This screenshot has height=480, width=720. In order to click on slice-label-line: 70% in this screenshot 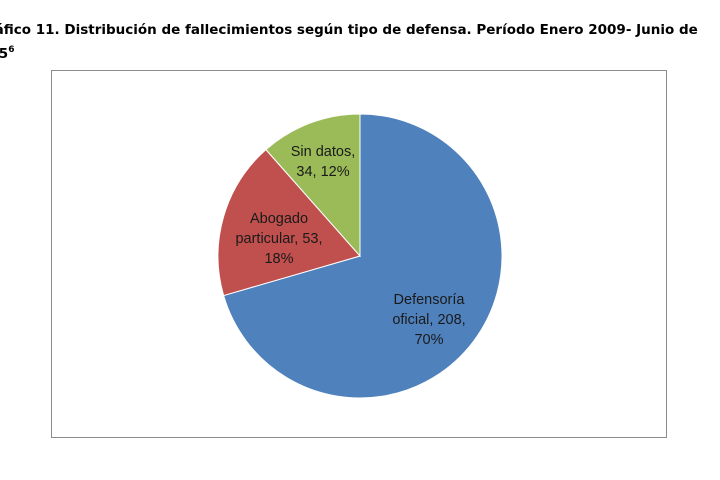, I will do `click(428, 340)`.